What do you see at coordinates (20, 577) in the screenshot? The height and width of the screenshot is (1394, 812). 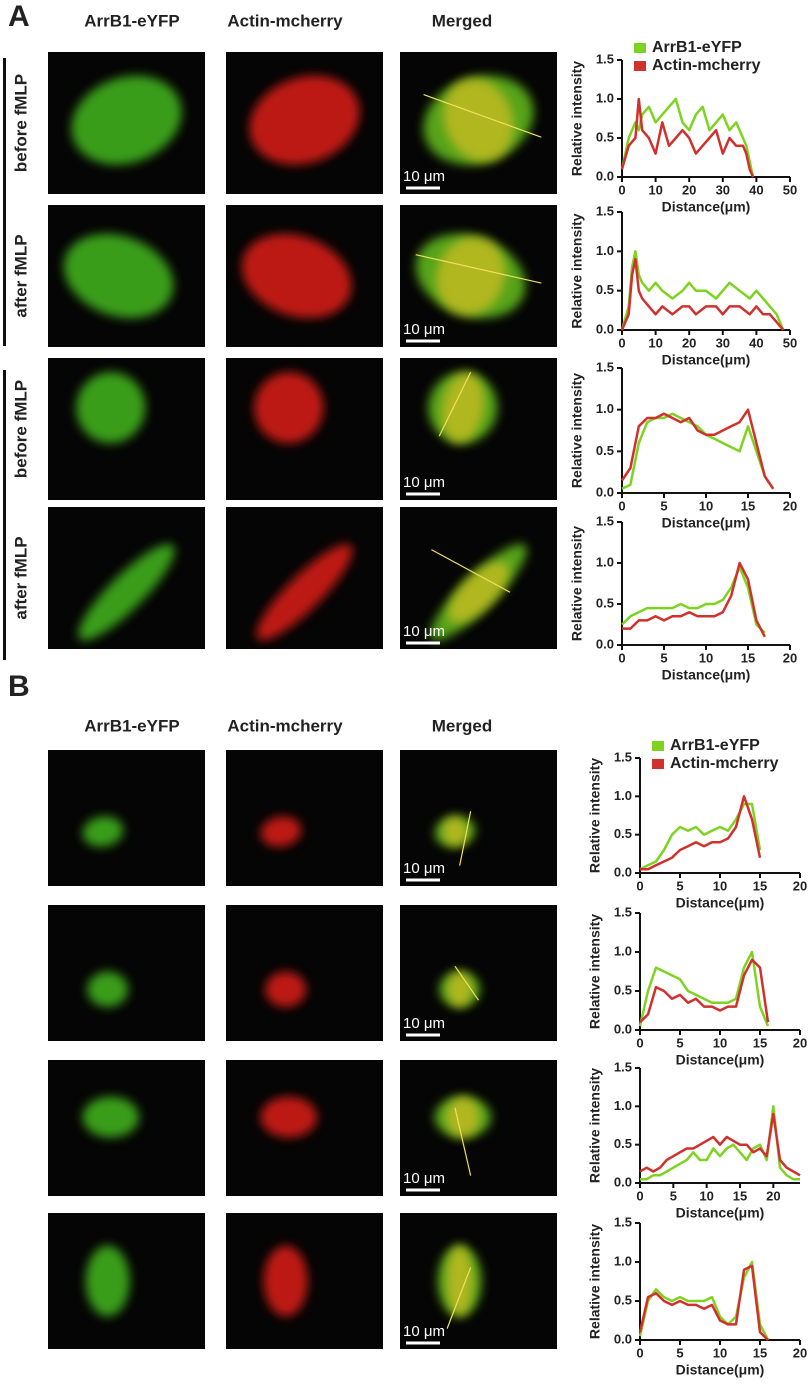 I see `row-label: after fMLP` at bounding box center [20, 577].